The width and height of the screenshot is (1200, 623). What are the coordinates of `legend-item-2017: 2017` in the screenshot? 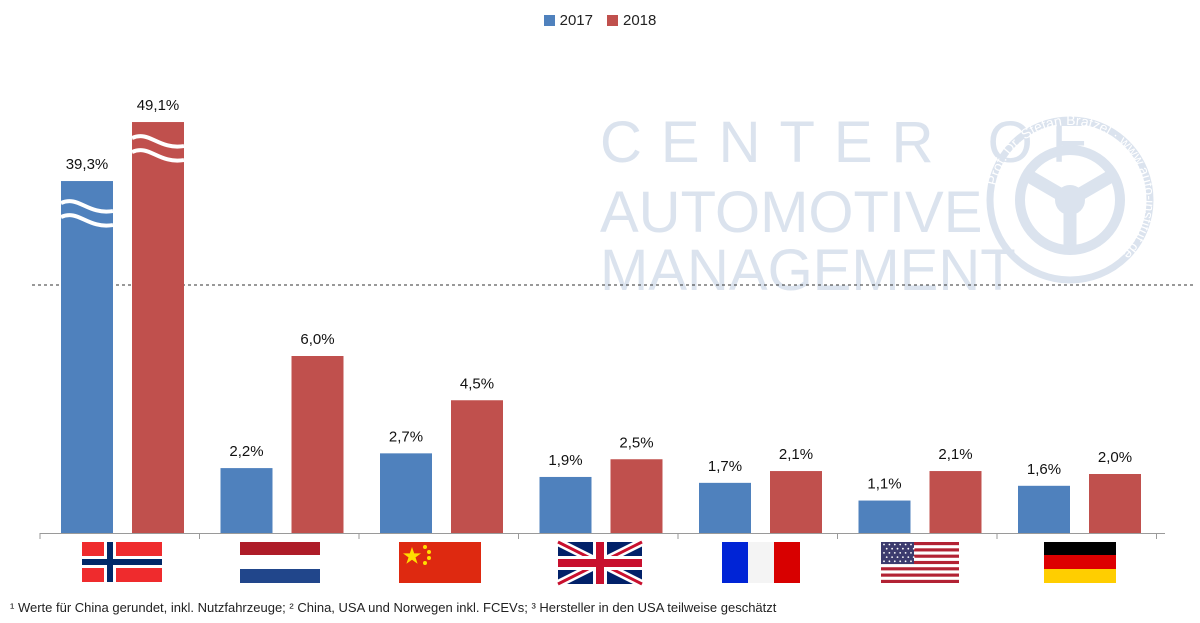 It's located at (568, 20).